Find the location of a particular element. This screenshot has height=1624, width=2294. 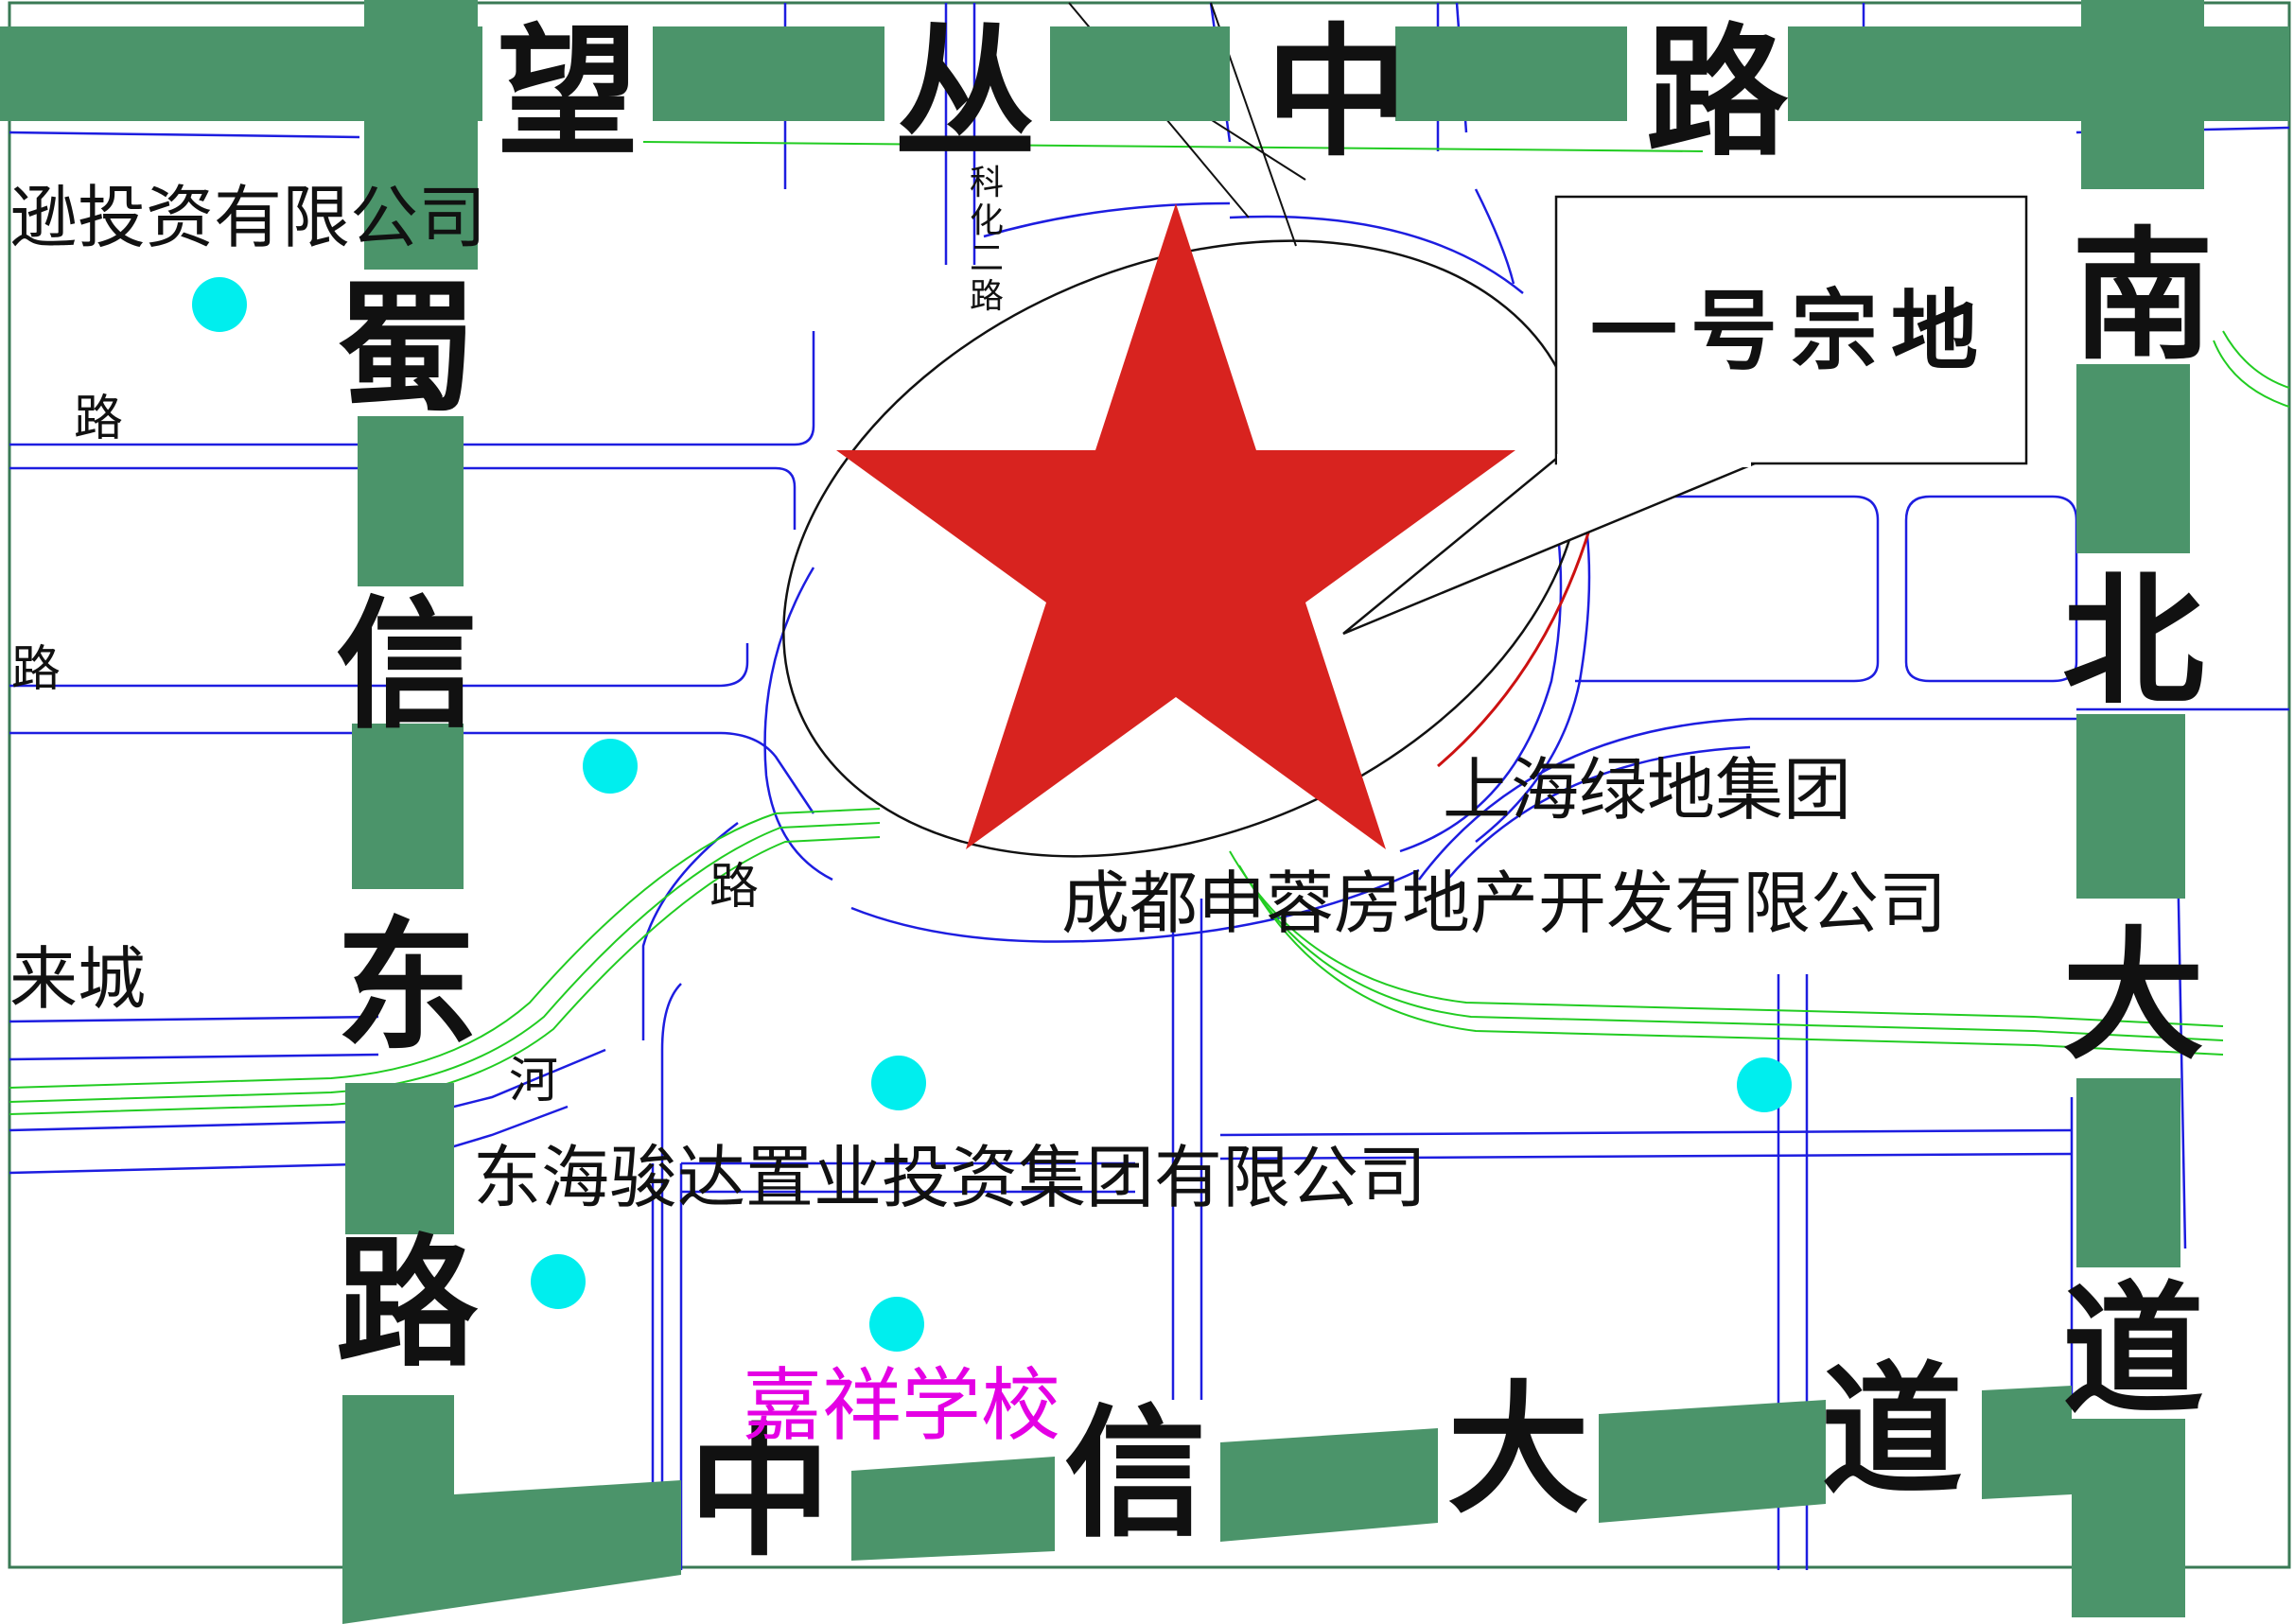

road-label-char: 二 is located at coordinates (987, 258).